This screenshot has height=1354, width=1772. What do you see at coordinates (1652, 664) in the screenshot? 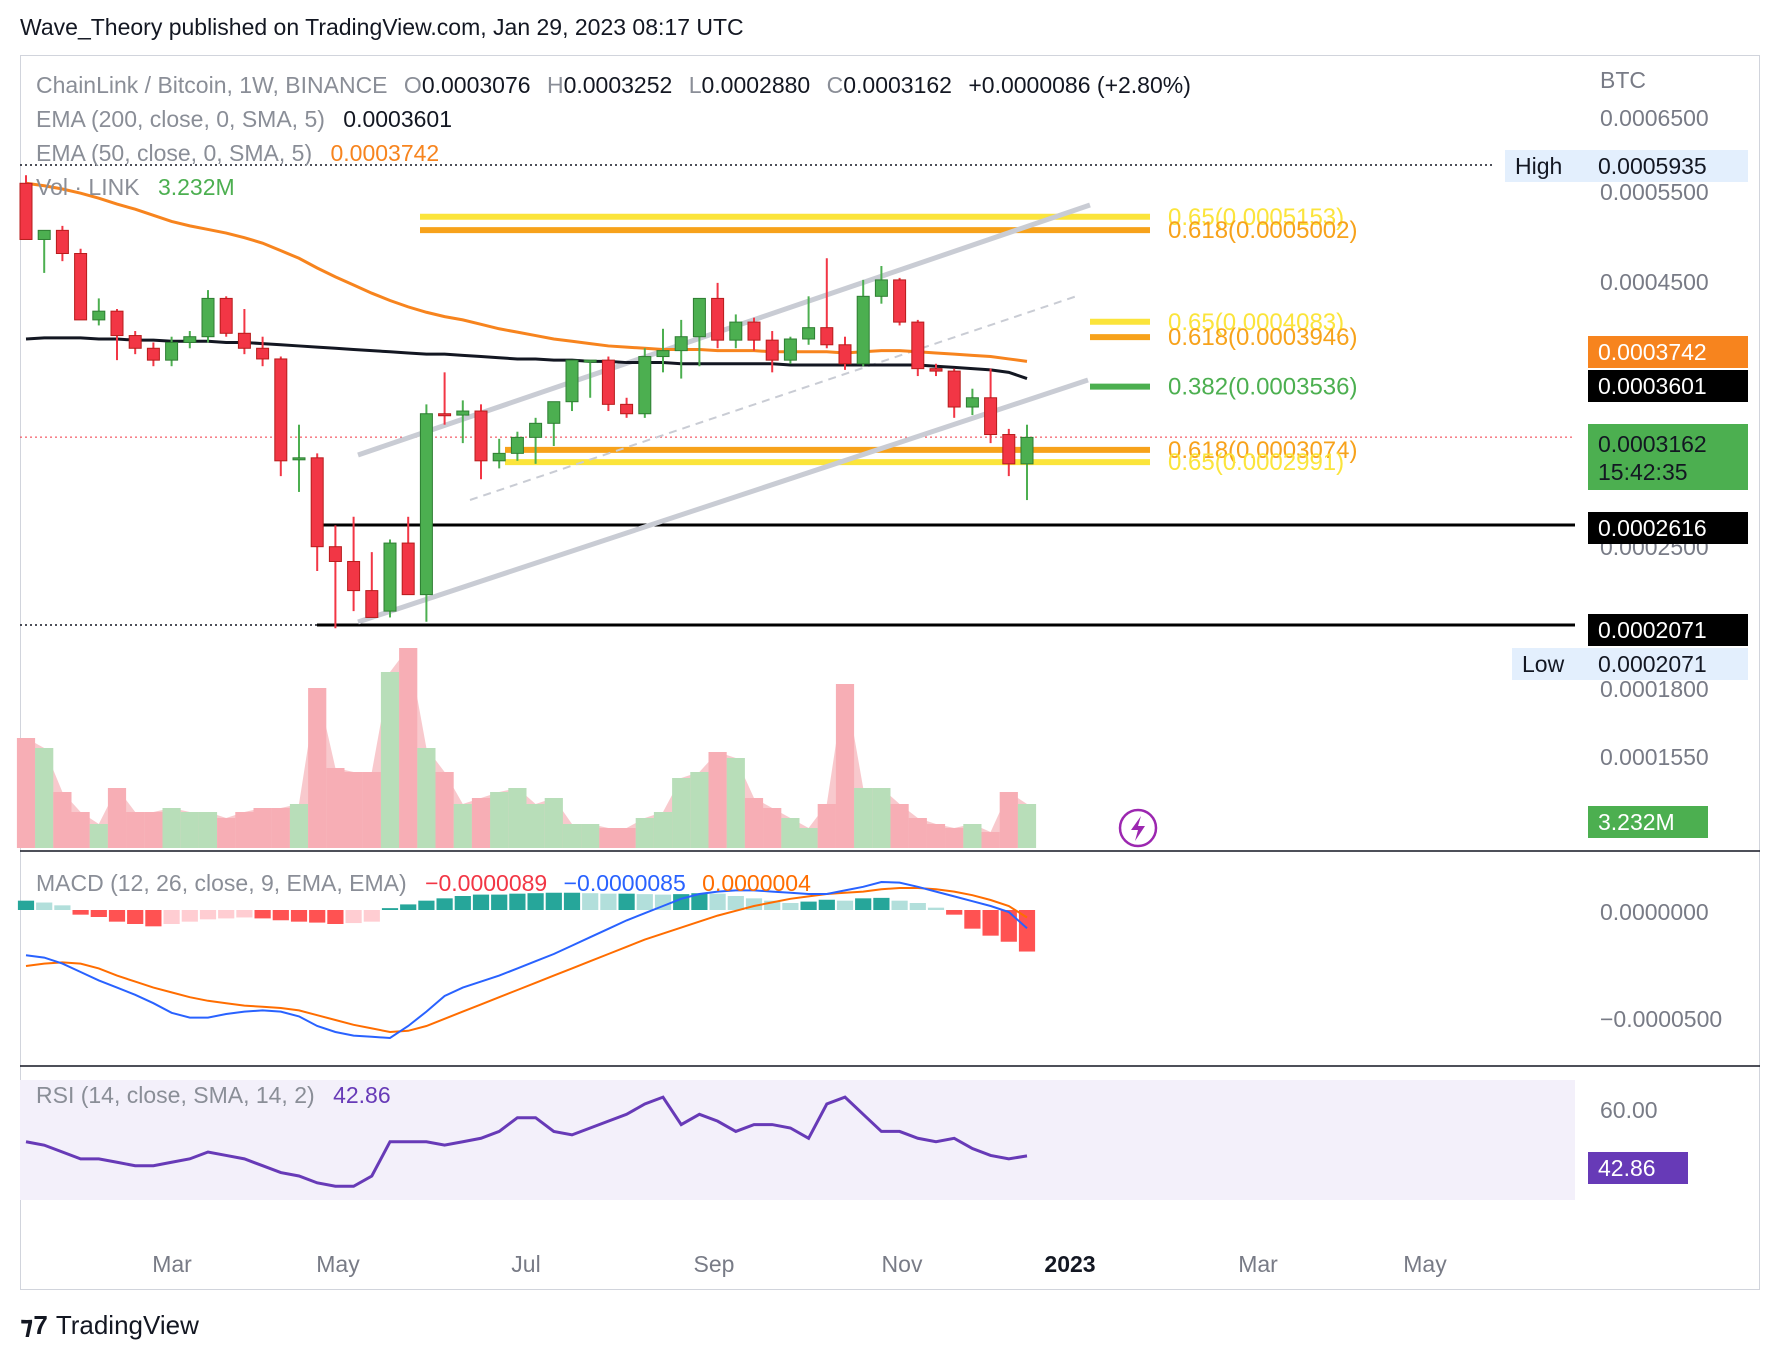
I see `low-tag-value: 0.0002071` at bounding box center [1652, 664].